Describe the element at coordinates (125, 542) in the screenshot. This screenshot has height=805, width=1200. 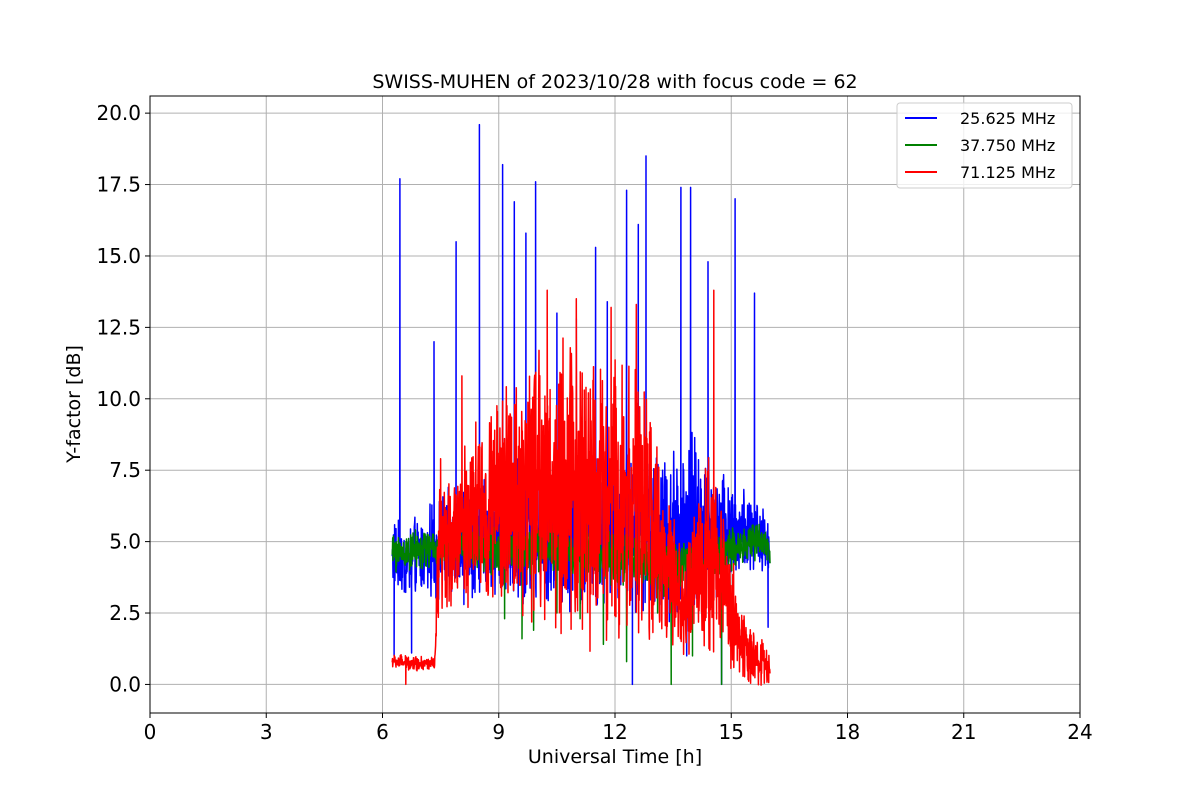
I see `y-tick-label: 5.0` at that location.